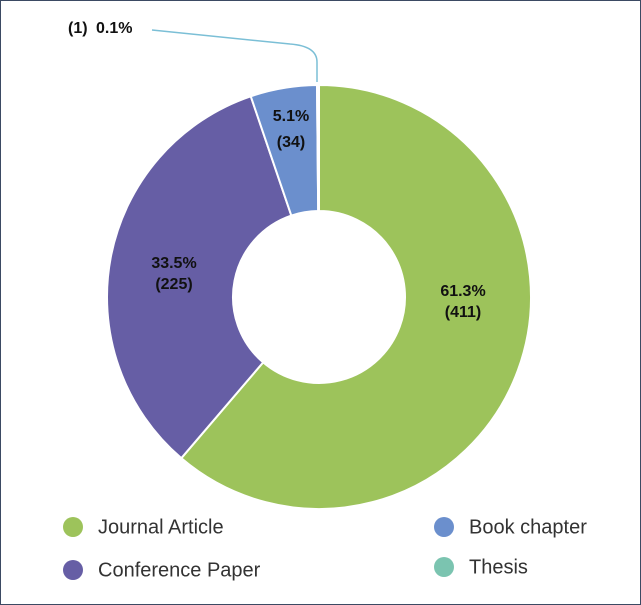  I want to click on percent-label: 0.1%, so click(114, 28).